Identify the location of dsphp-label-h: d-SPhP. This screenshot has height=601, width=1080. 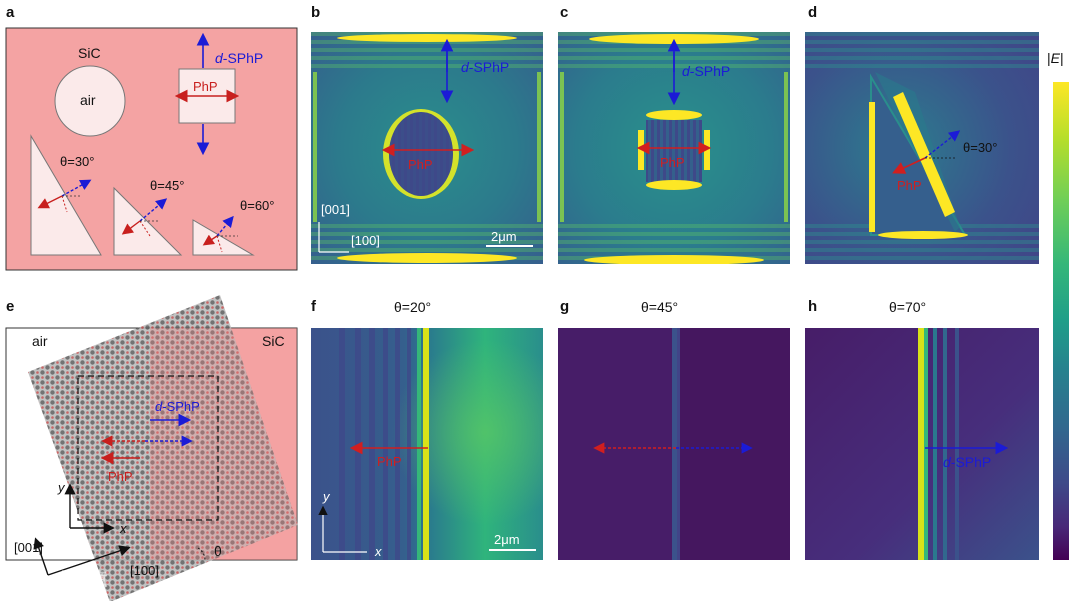
(967, 462).